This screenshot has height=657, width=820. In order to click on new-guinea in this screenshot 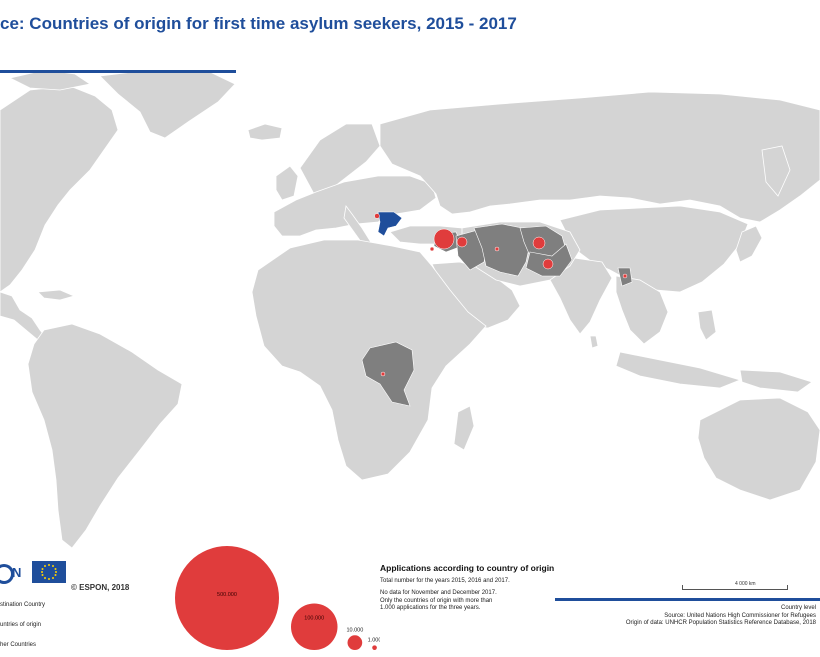, I will do `click(776, 381)`.